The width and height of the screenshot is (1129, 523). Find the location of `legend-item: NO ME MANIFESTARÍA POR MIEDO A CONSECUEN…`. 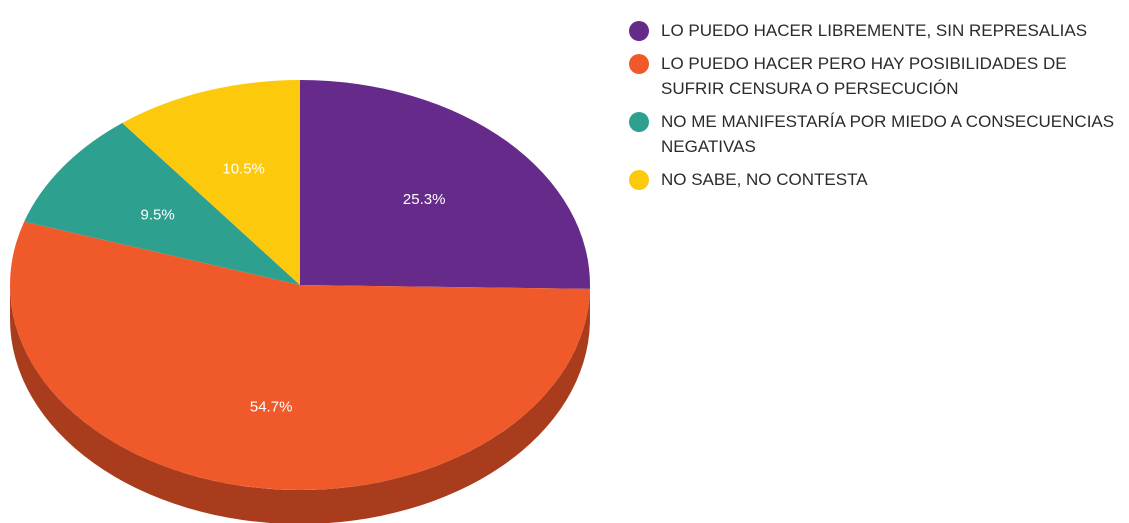

legend-item: NO ME MANIFESTARÍA POR MIEDO A CONSECUEN… is located at coordinates (876, 134).